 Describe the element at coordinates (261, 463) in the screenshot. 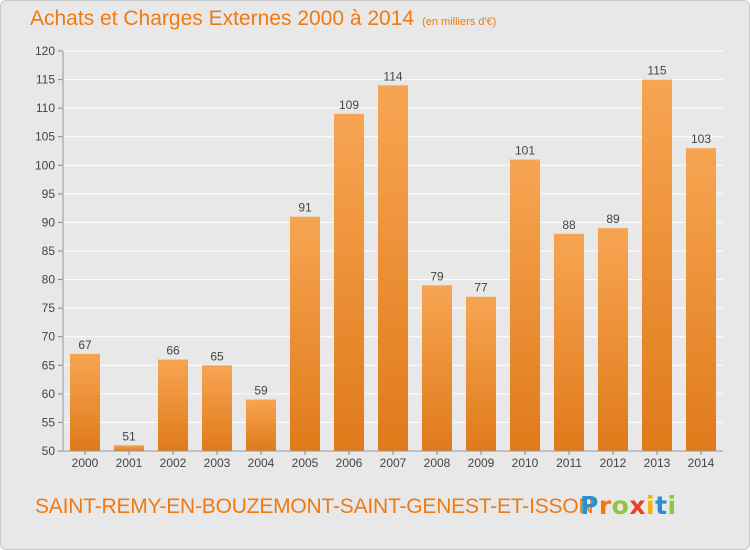

I see `x-tick-label-2004: 2004` at that location.